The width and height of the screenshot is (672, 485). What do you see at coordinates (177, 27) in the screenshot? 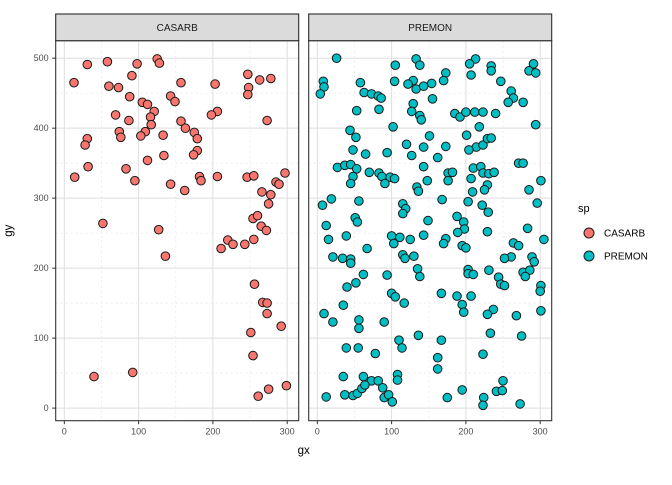
I see `facet-strip-casarb` at bounding box center [177, 27].